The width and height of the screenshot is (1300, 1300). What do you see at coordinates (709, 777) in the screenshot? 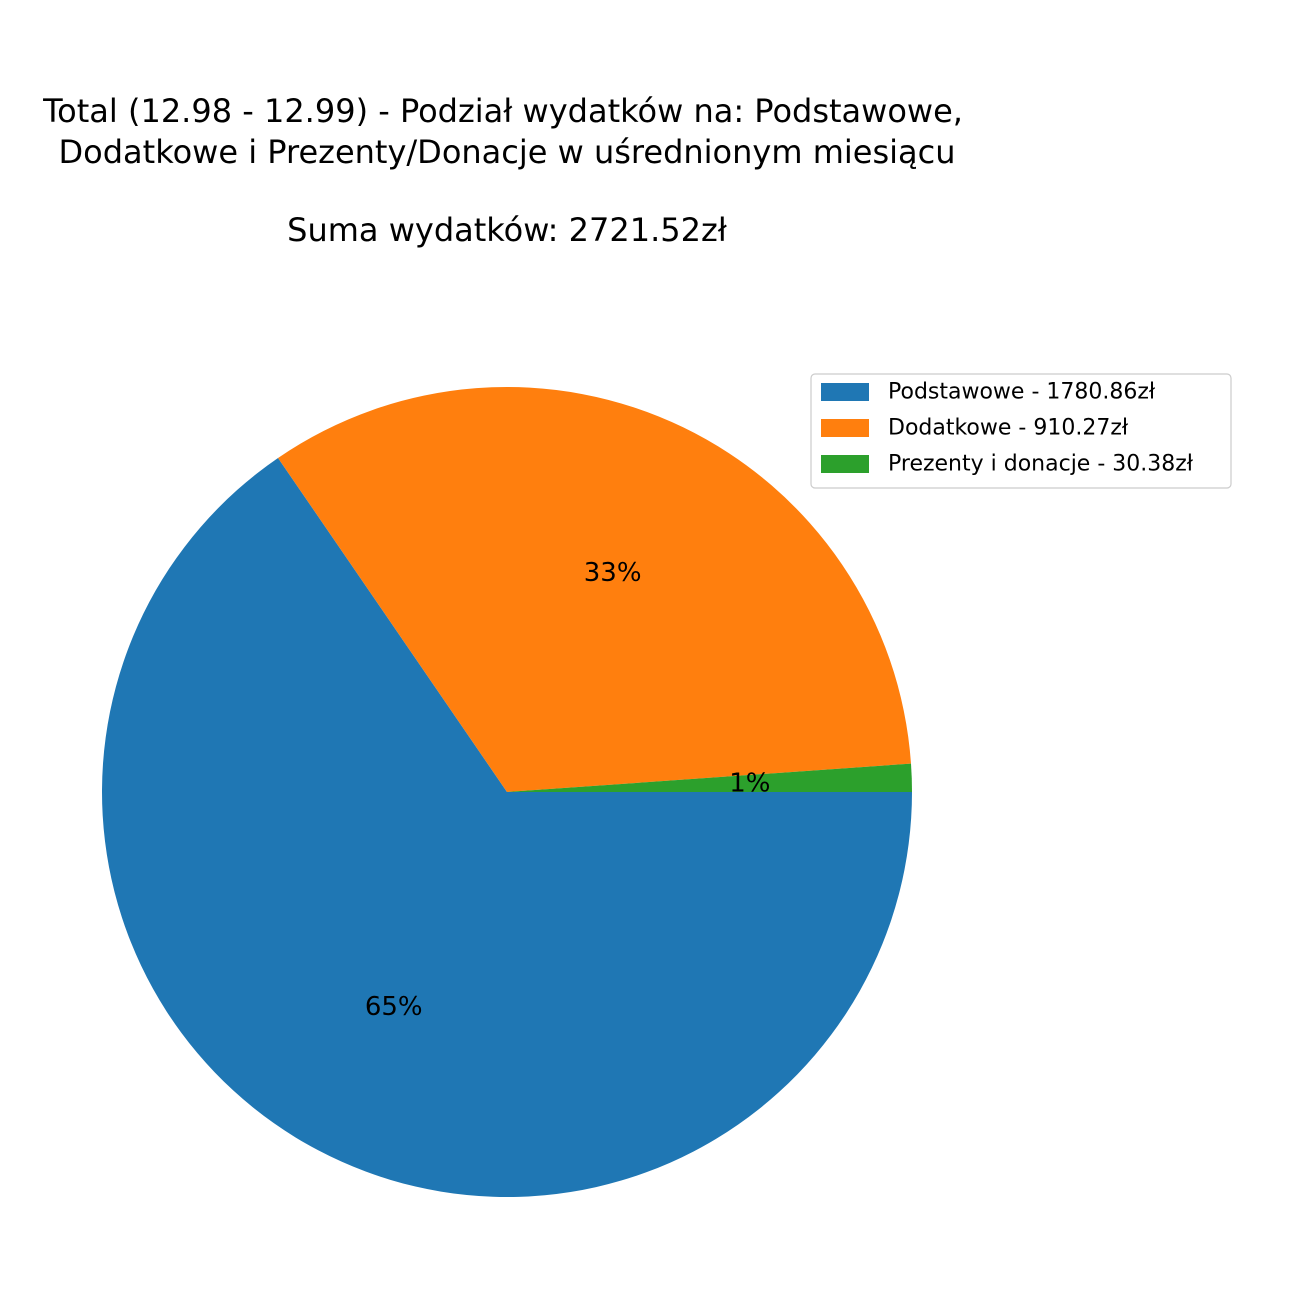
I see `pie-slice-prezenty-i-donacje` at bounding box center [709, 777].